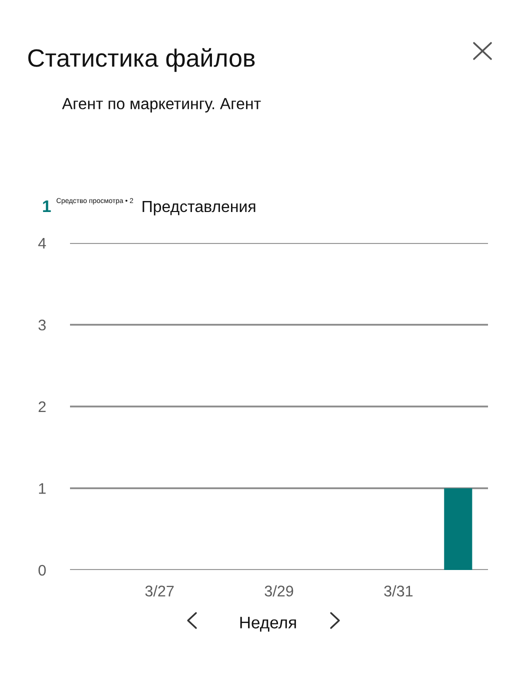 The height and width of the screenshot is (677, 525). What do you see at coordinates (42, 488) in the screenshot?
I see `y-tick-label: 1` at bounding box center [42, 488].